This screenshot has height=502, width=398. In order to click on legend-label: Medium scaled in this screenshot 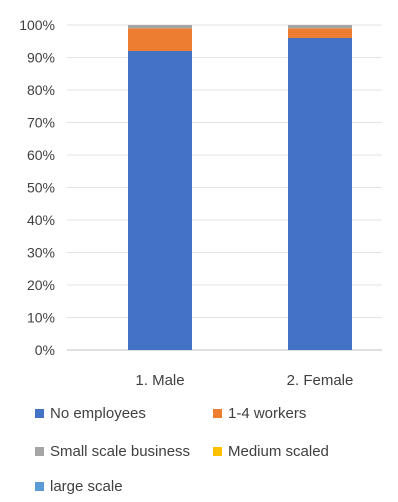, I will do `click(278, 451)`.